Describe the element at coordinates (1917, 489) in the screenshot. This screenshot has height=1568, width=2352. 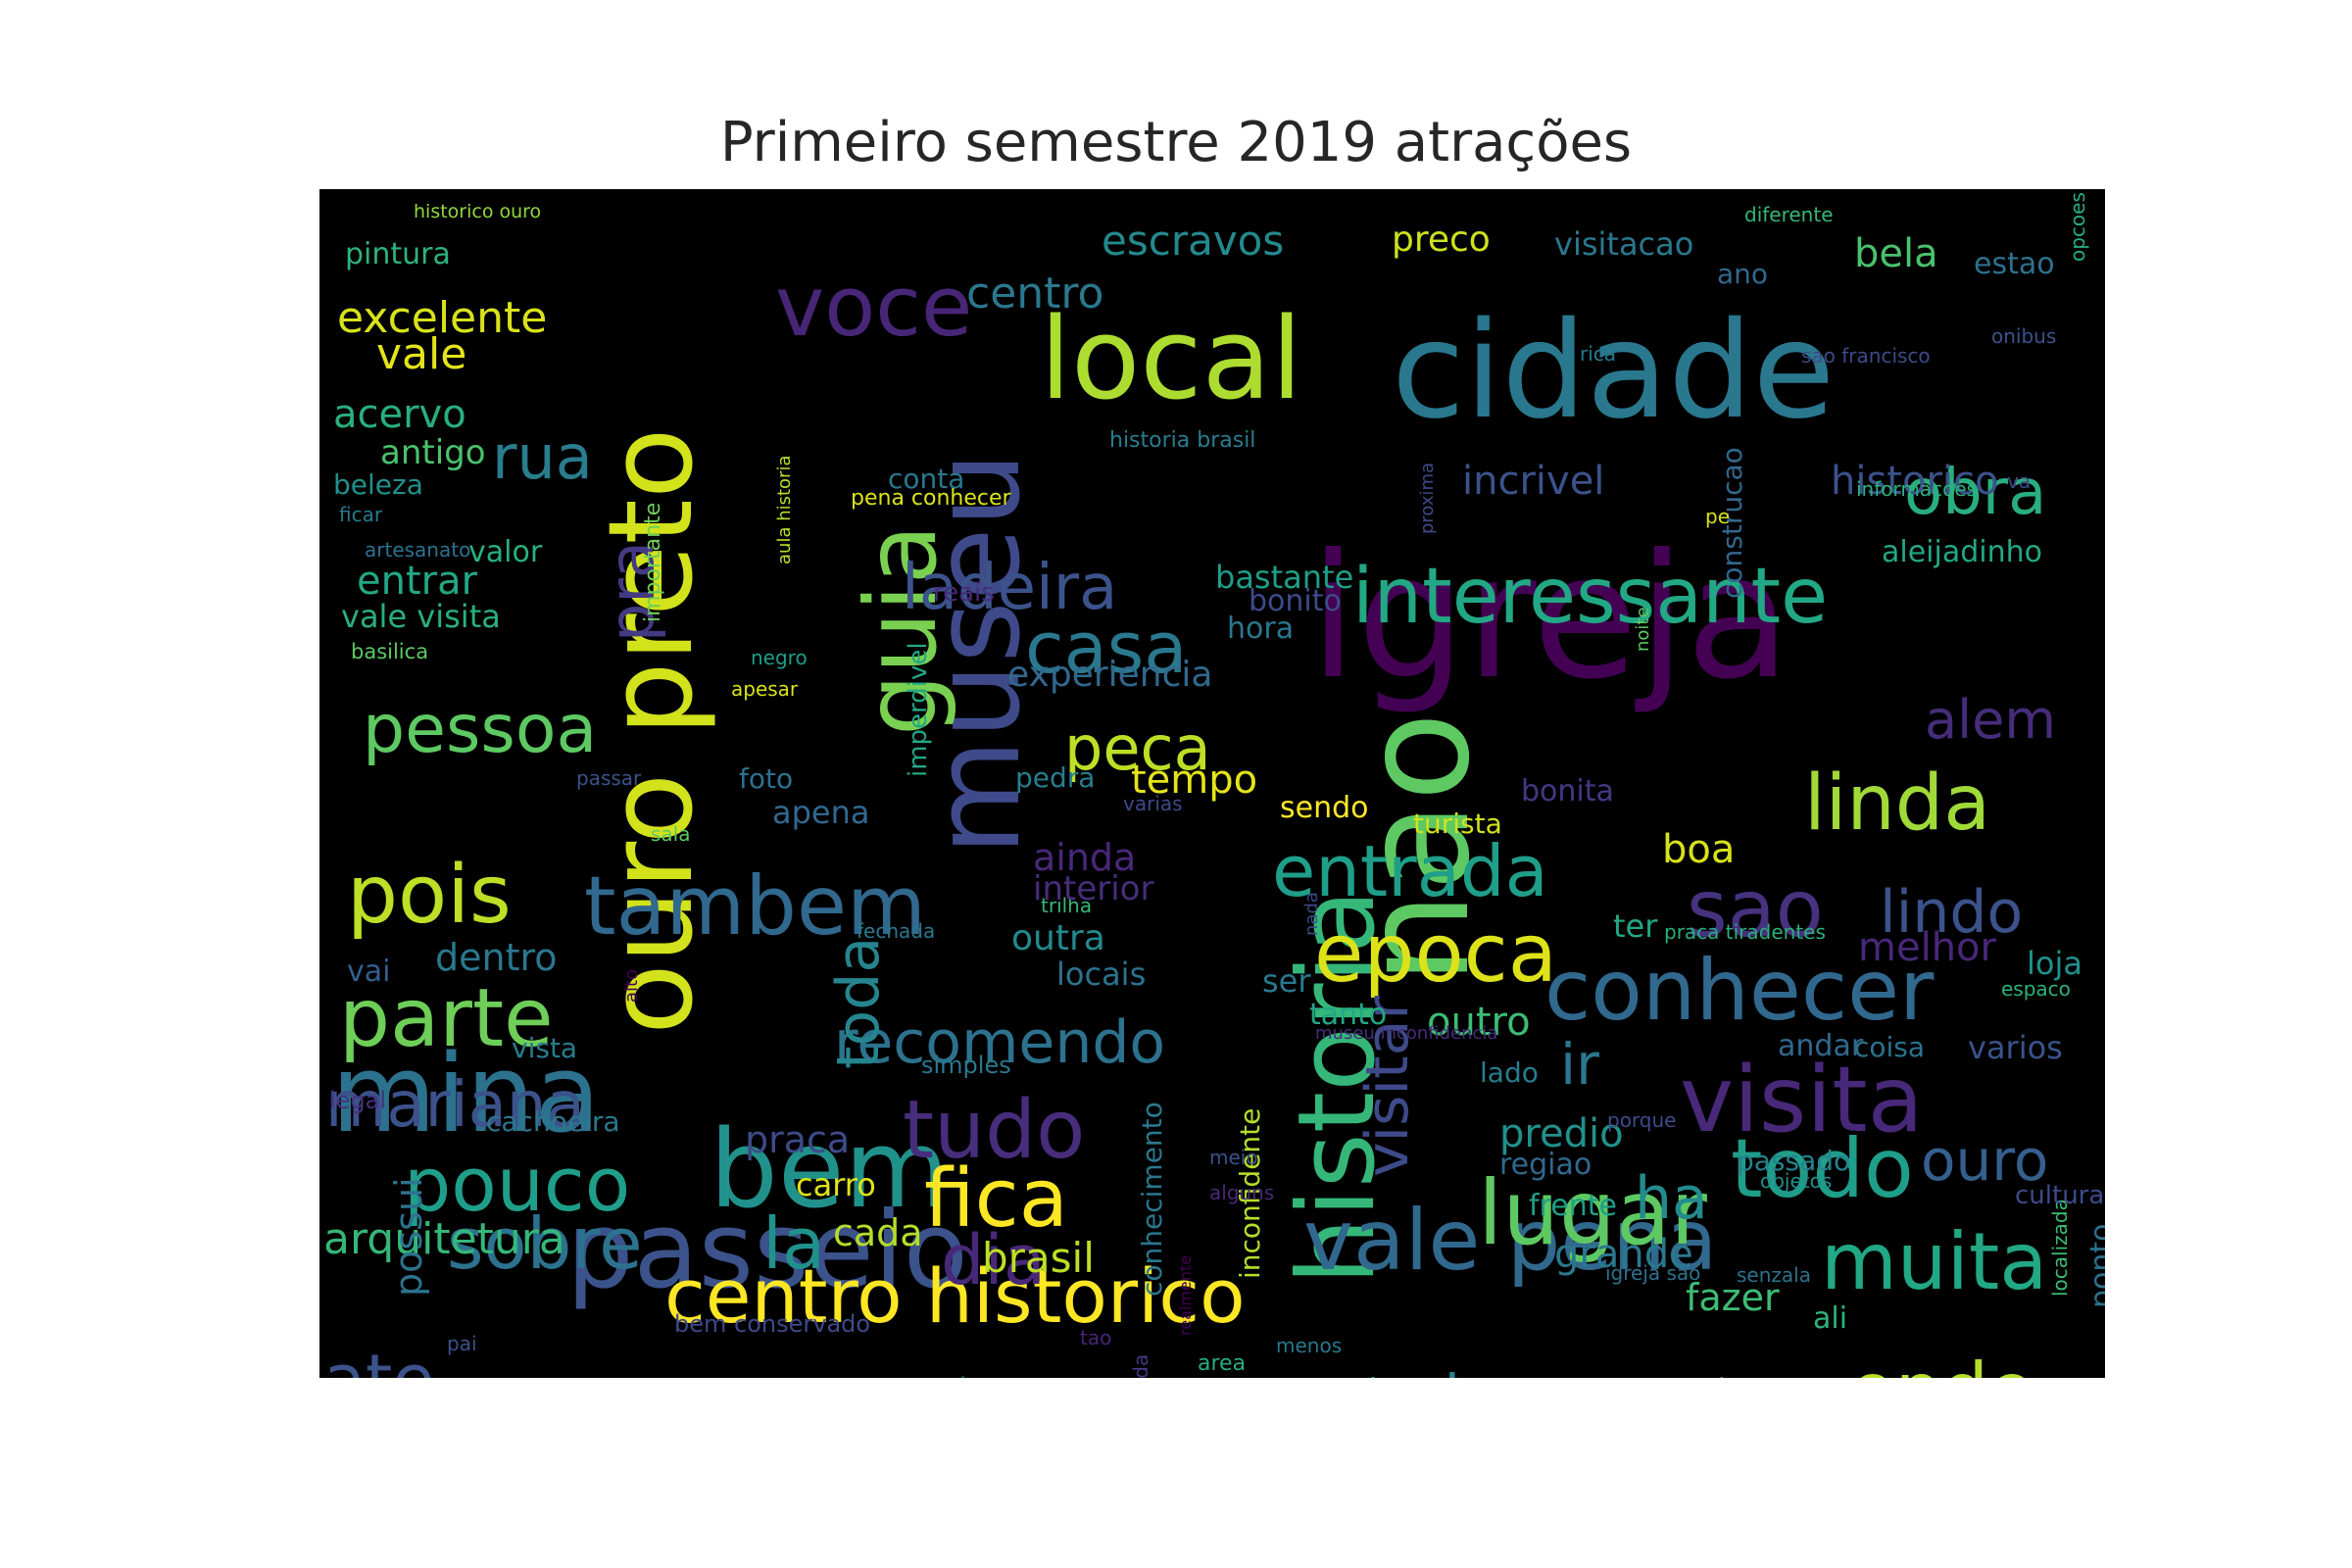
I see `word-informacoes: informacoes` at that location.